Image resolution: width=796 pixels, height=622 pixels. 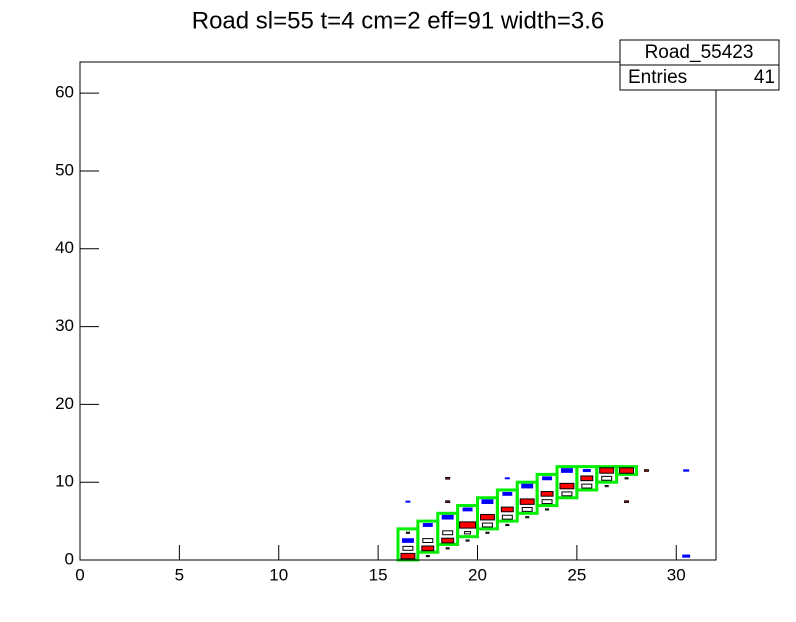 What do you see at coordinates (64, 92) in the screenshot?
I see `y-tick-label: 60` at bounding box center [64, 92].